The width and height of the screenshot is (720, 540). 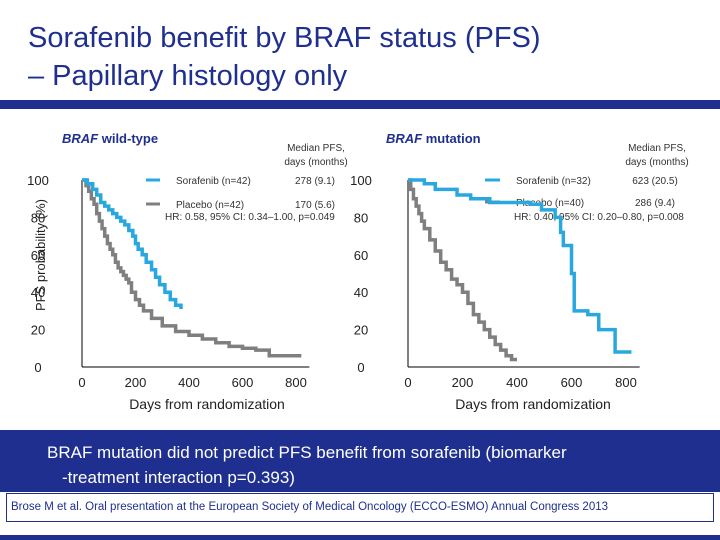 I want to click on panel-2-x-tick-label: 800, so click(x=626, y=382).